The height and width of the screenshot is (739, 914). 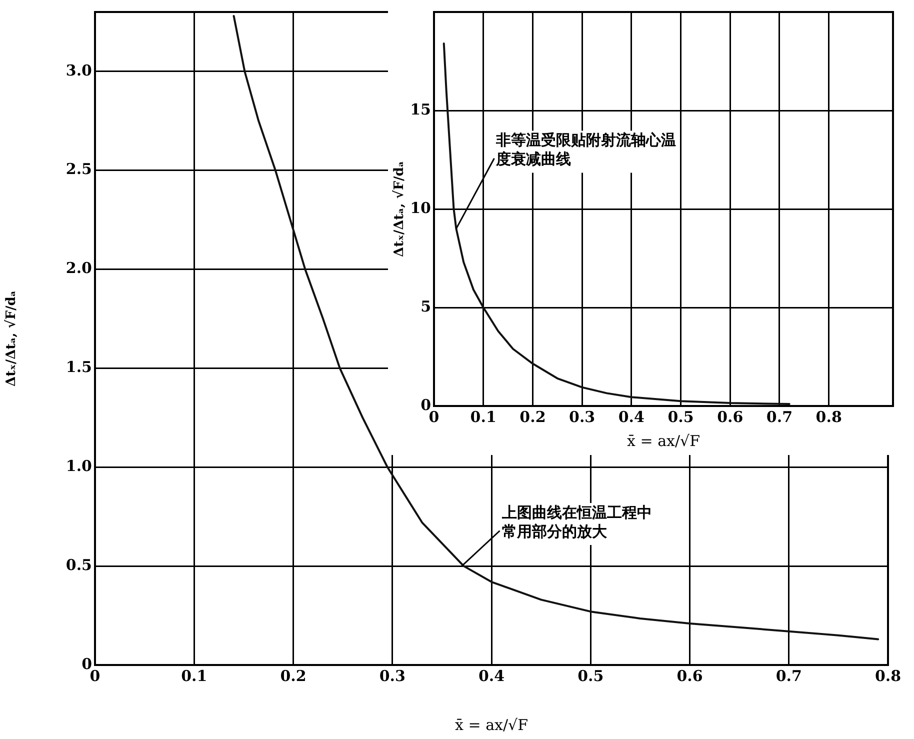 I want to click on y-tick-label: 3.0, so click(x=79, y=70).